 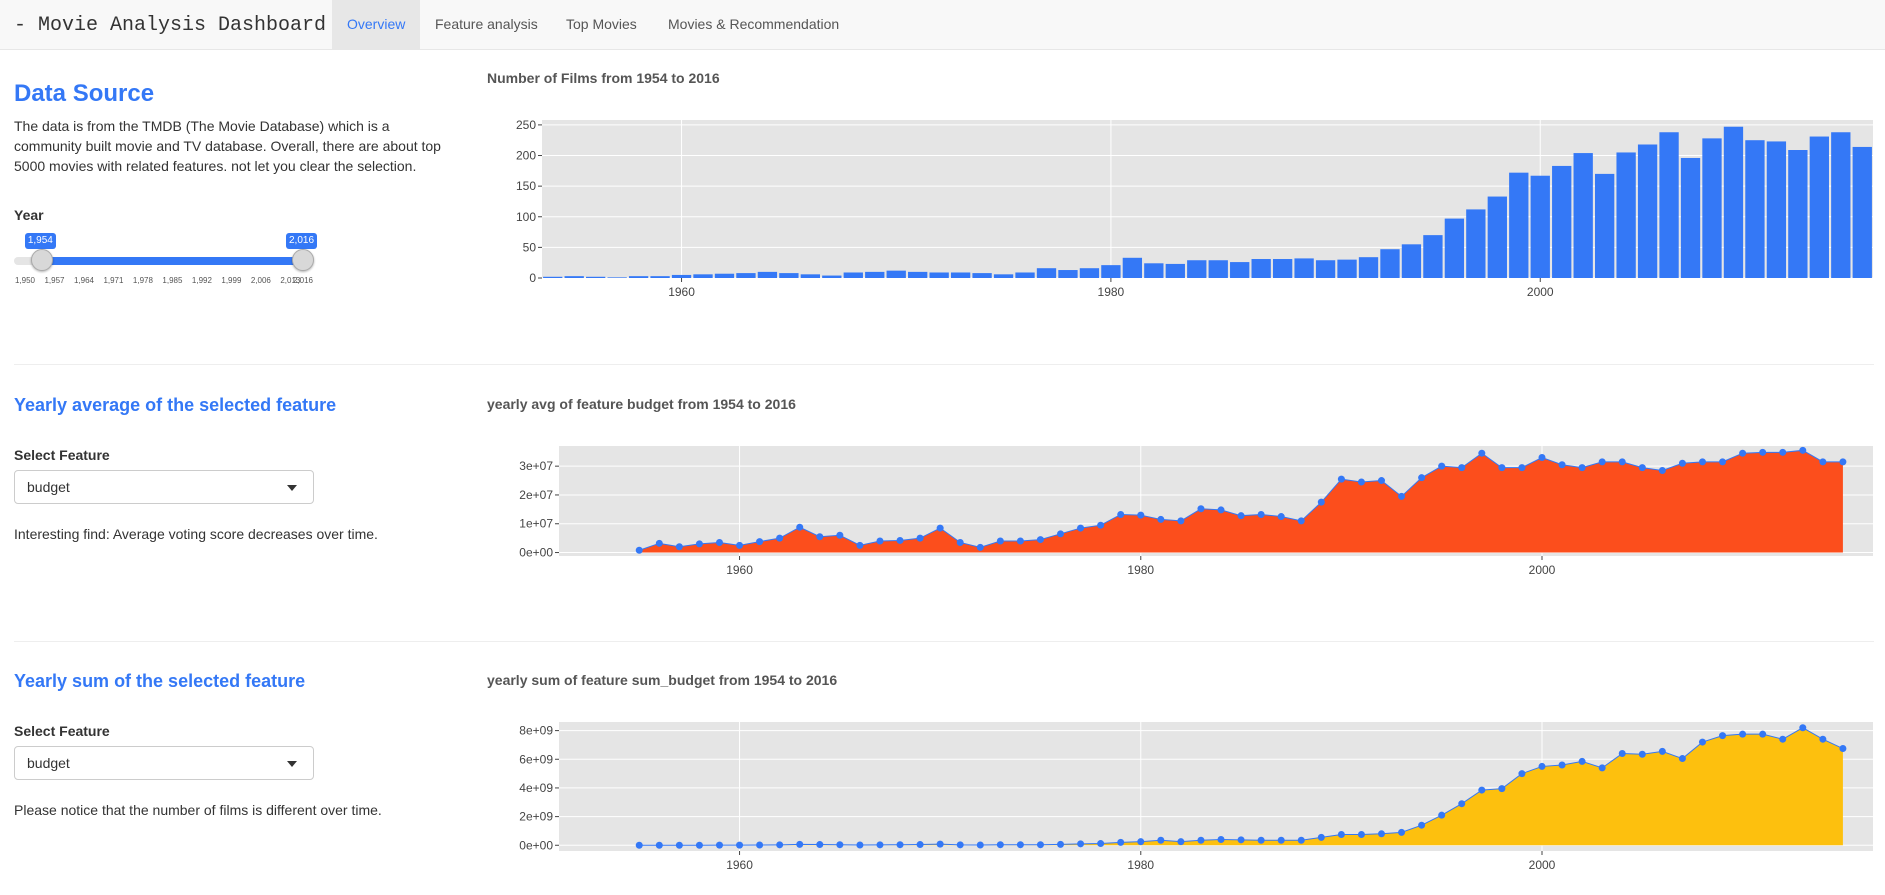 I want to click on y-tick-label: 250, so click(x=526, y=125).